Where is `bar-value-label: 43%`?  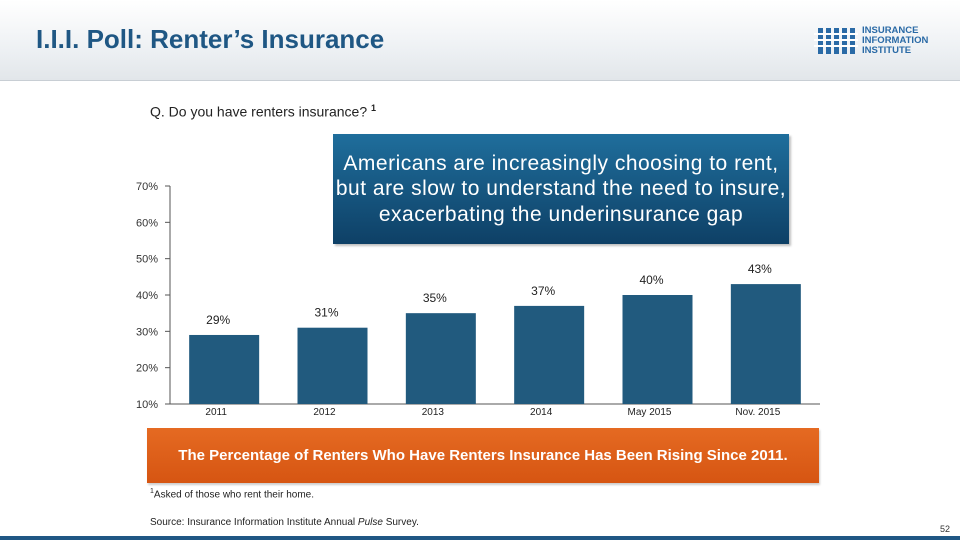 bar-value-label: 43% is located at coordinates (760, 269).